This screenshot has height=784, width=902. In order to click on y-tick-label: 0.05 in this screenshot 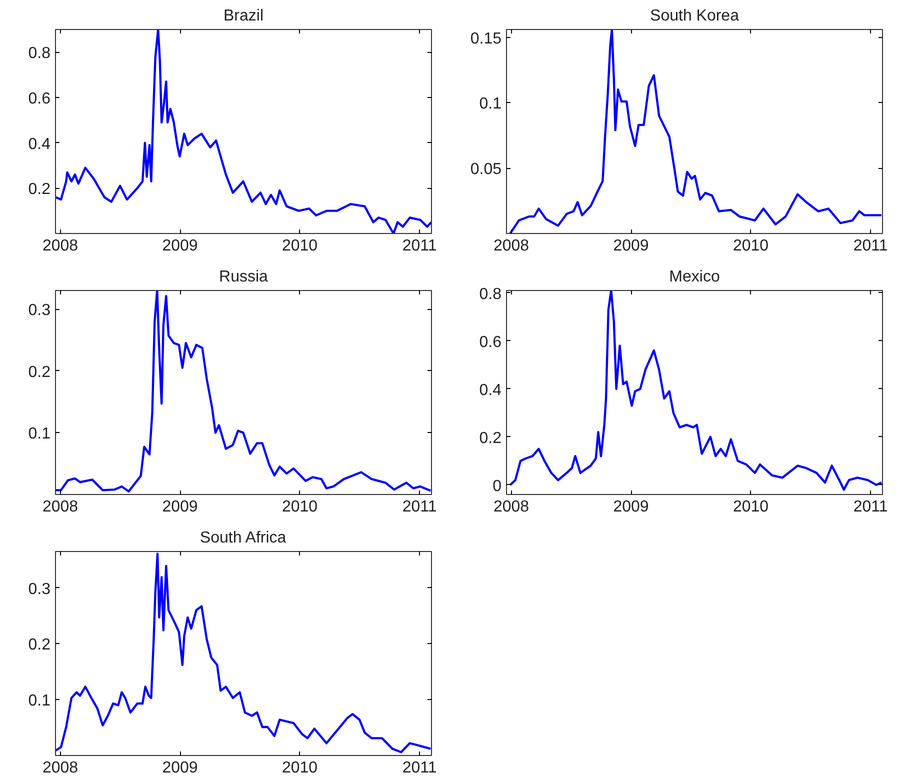, I will do `click(486, 169)`.